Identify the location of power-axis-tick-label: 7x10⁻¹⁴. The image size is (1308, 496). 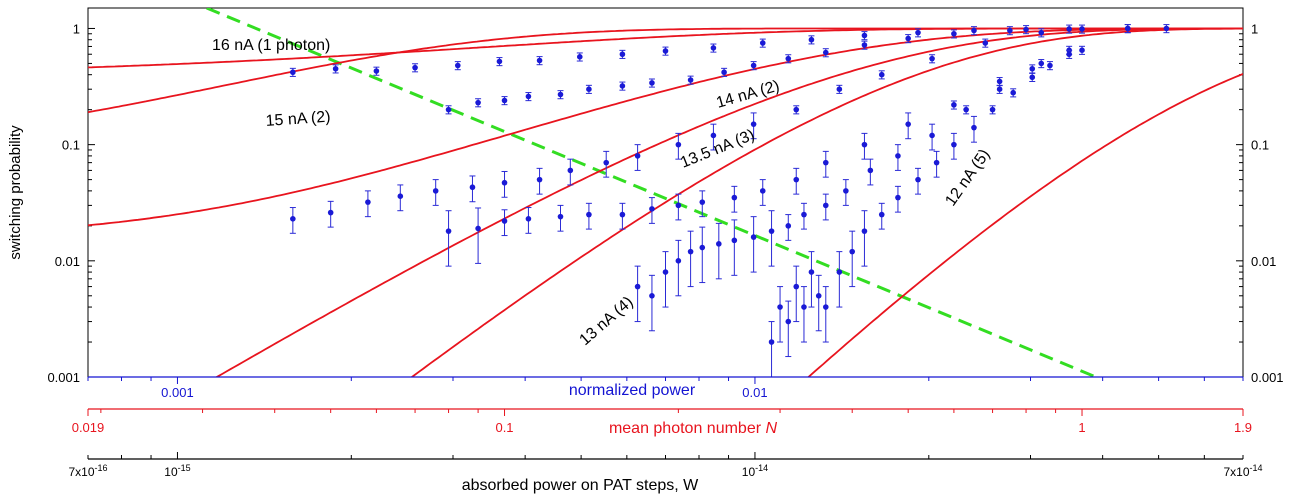
(1242, 471).